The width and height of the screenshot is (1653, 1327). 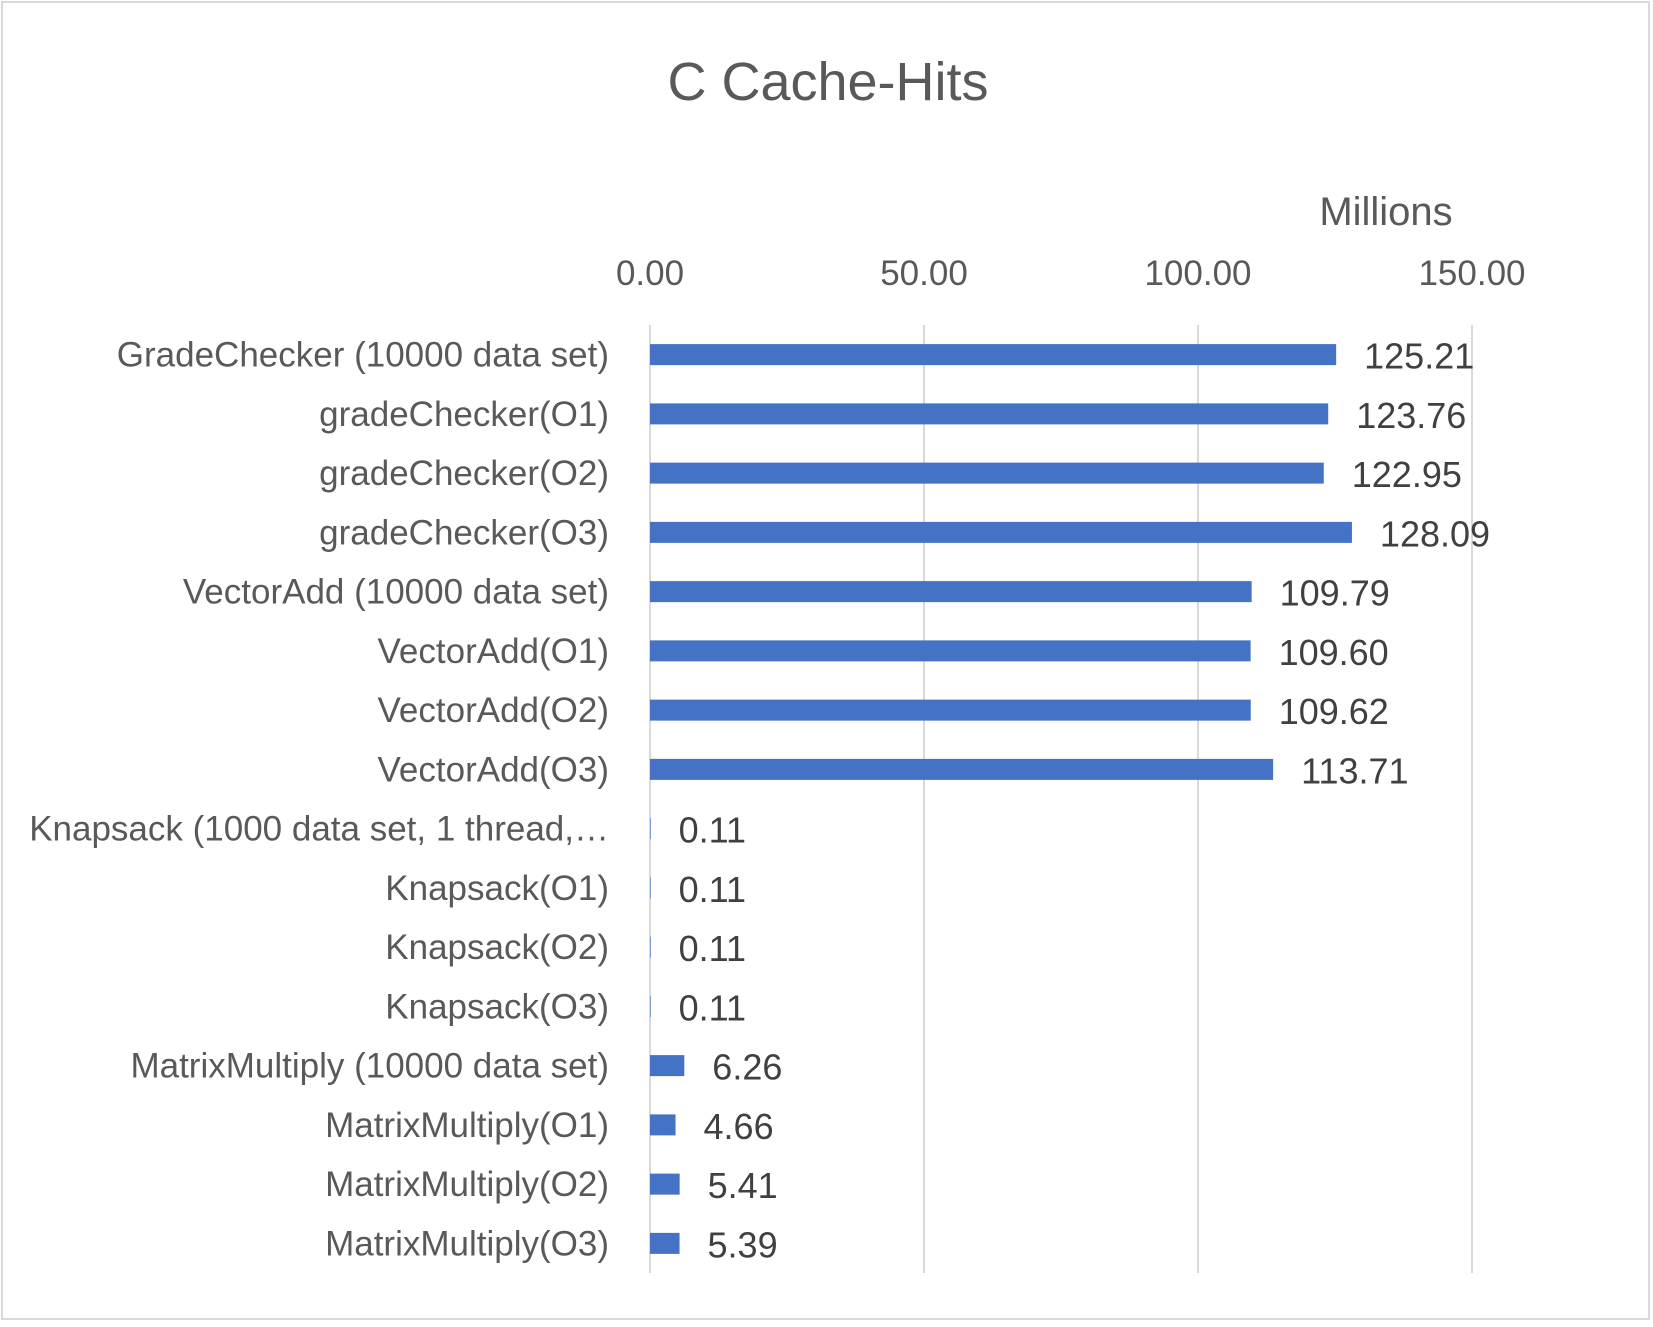 I want to click on chart-title: C Cache-Hits, so click(x=827, y=82).